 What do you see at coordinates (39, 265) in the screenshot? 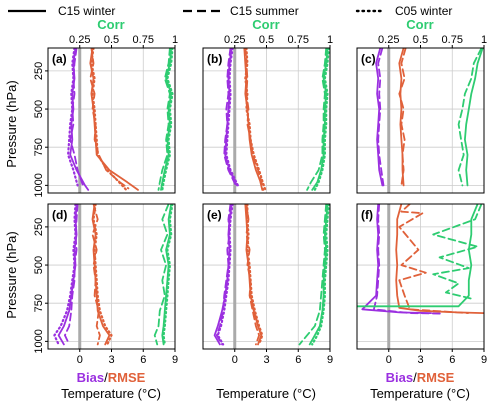
I see `y-tick-label: 500` at bounding box center [39, 265].